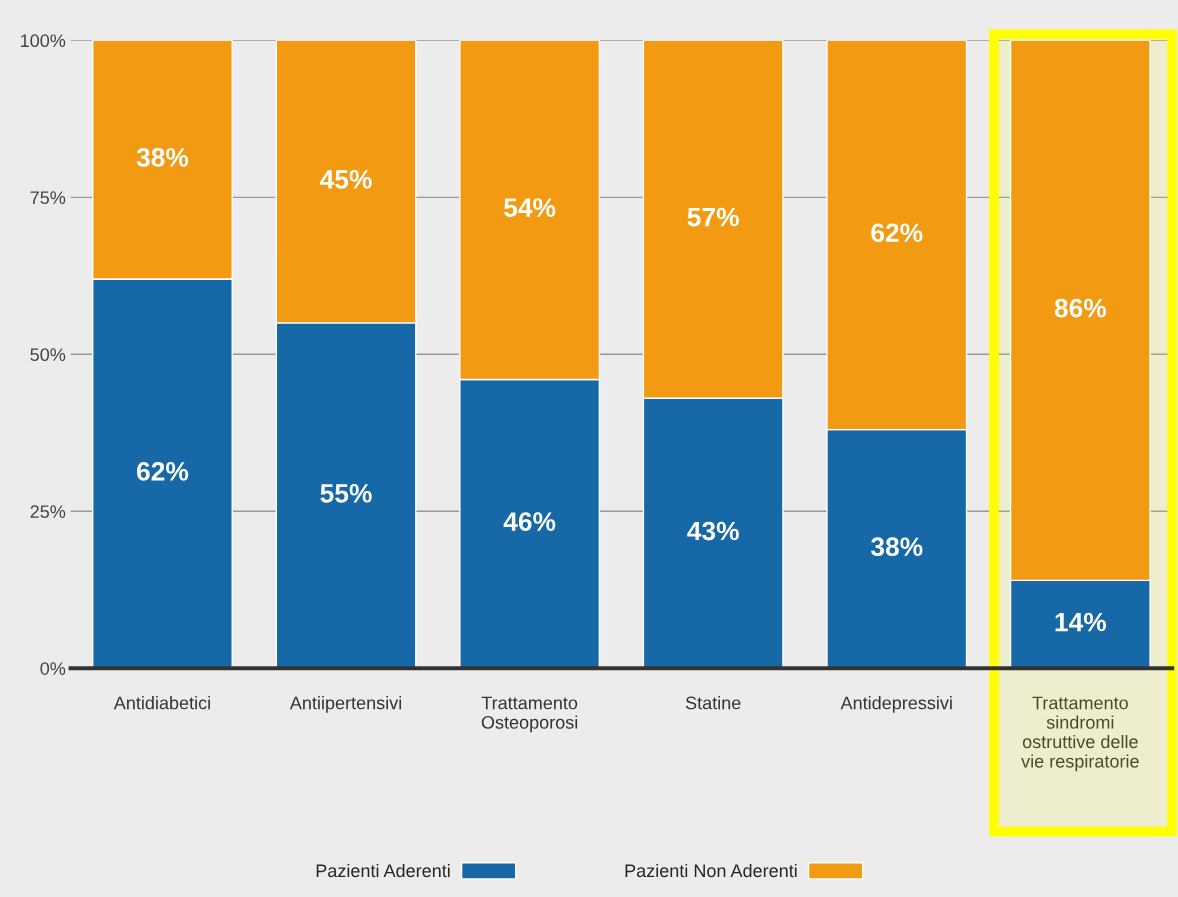 Image resolution: width=1178 pixels, height=897 pixels. What do you see at coordinates (383, 870) in the screenshot?
I see `legend-label: Pazienti Aderenti` at bounding box center [383, 870].